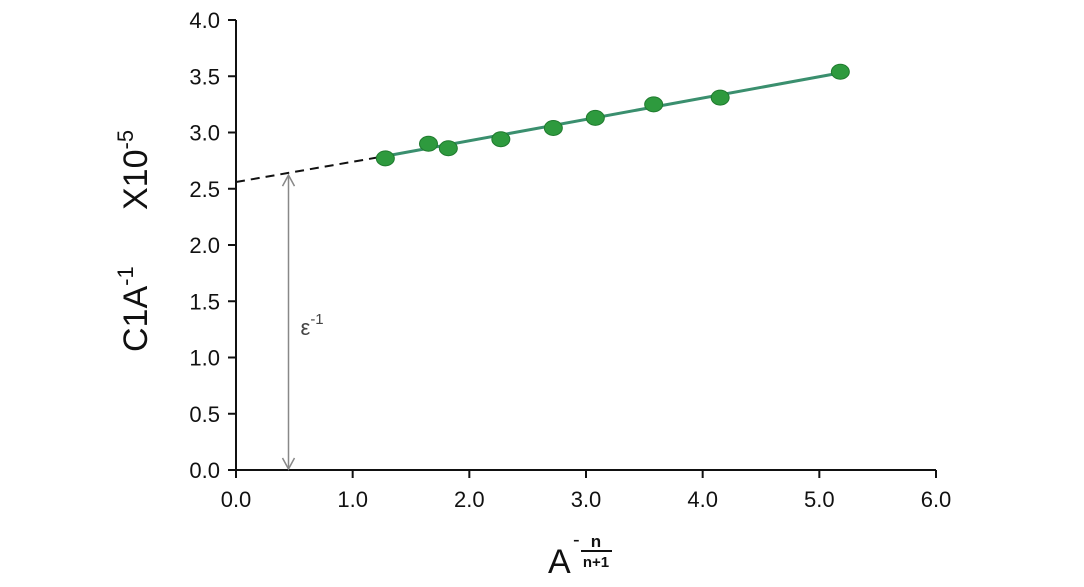 The image size is (1084, 587). I want to click on x-tick-label: 6.0, so click(936, 499).